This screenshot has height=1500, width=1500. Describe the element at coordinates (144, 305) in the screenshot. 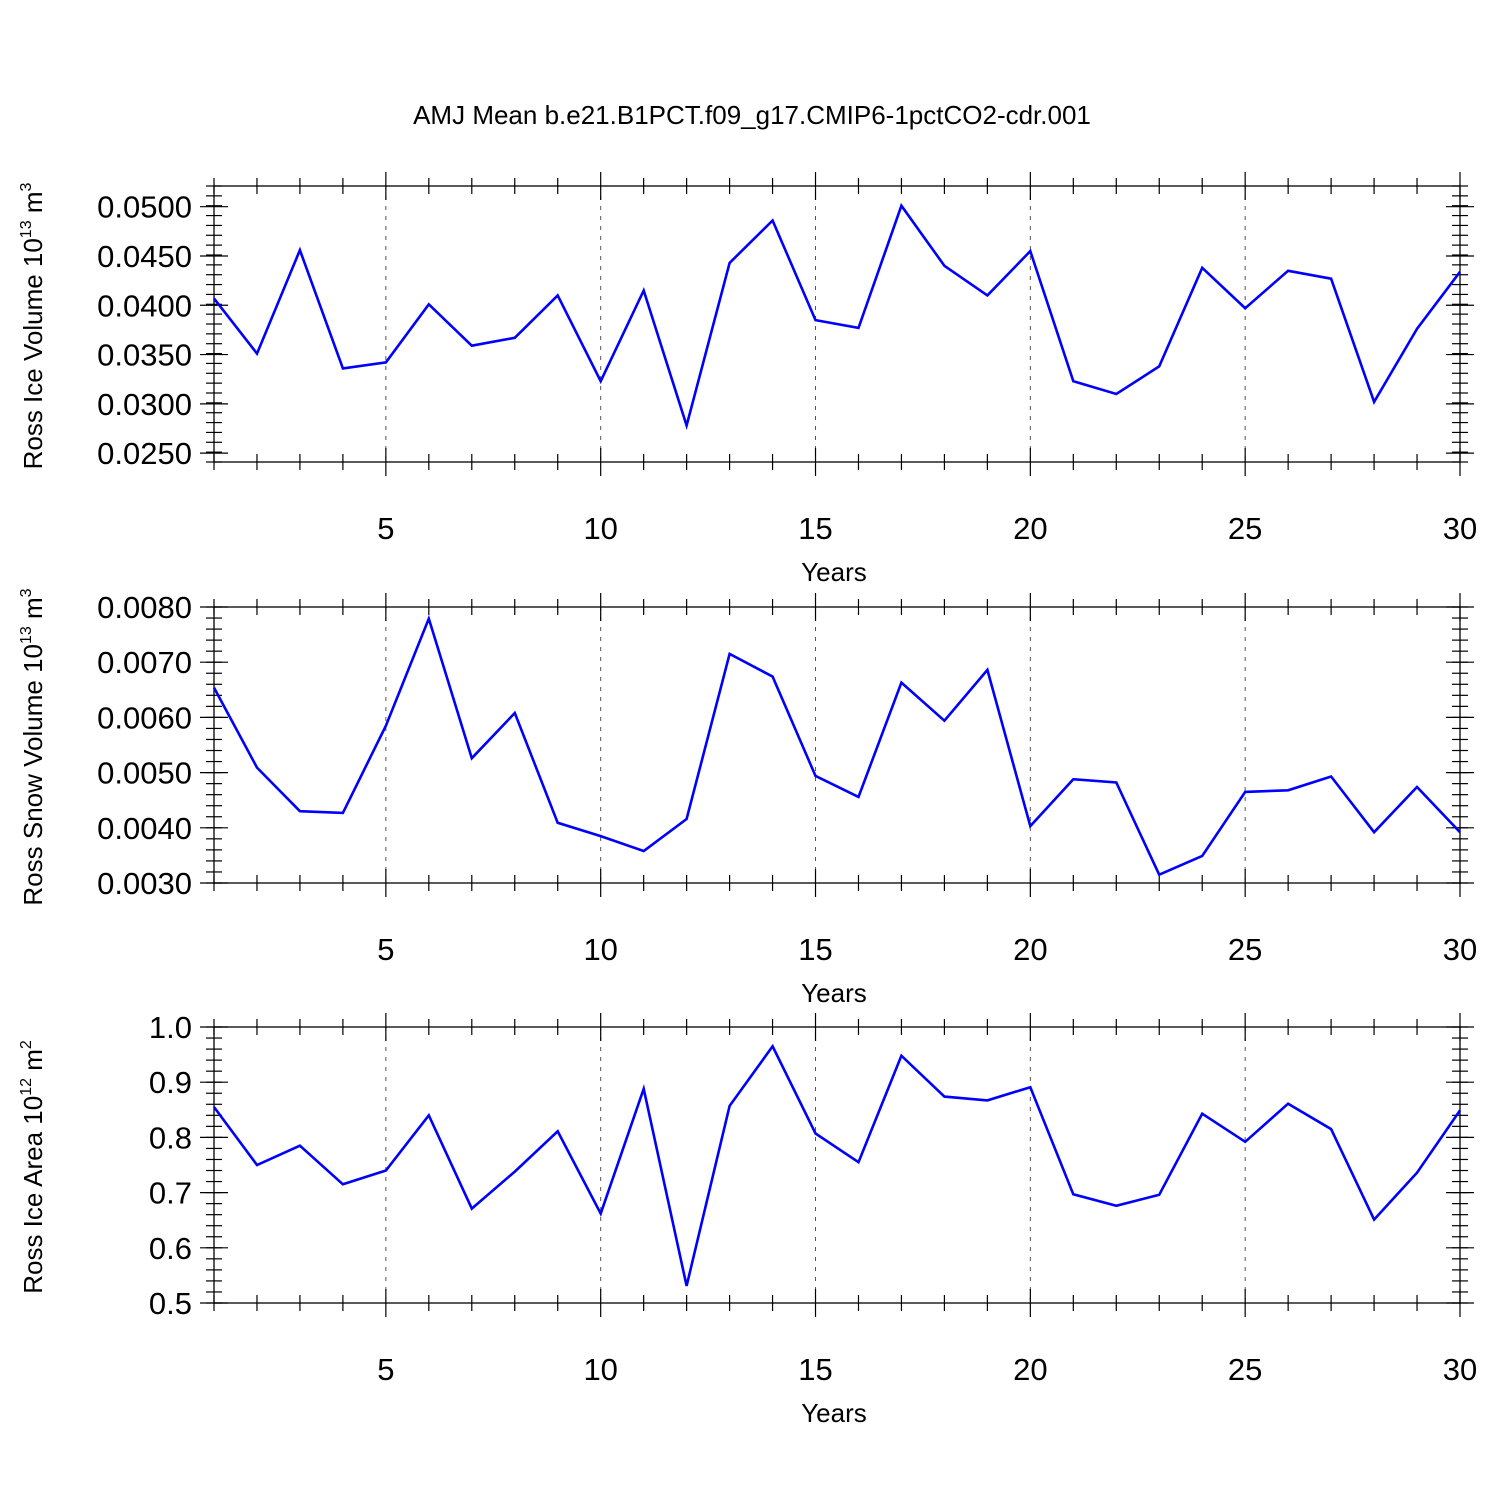

I see `y-tick-label: 0.0400` at that location.